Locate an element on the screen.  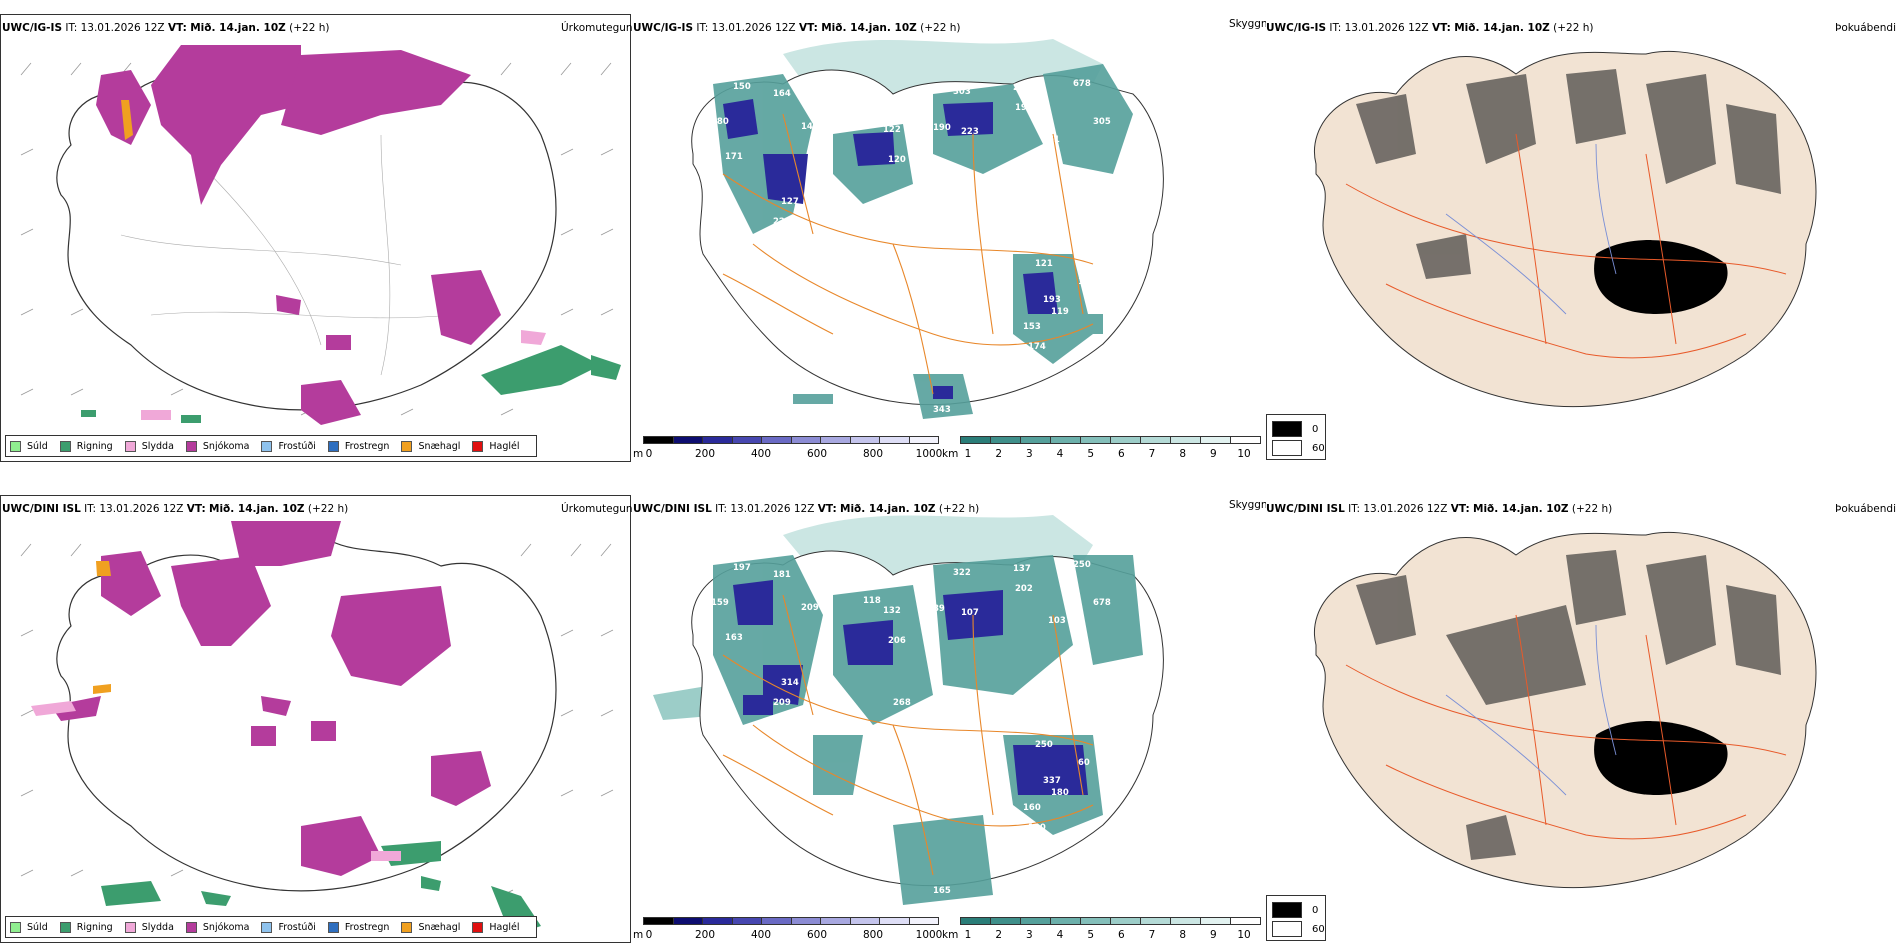
colorbar-label: 400 is located at coordinates (761, 935).